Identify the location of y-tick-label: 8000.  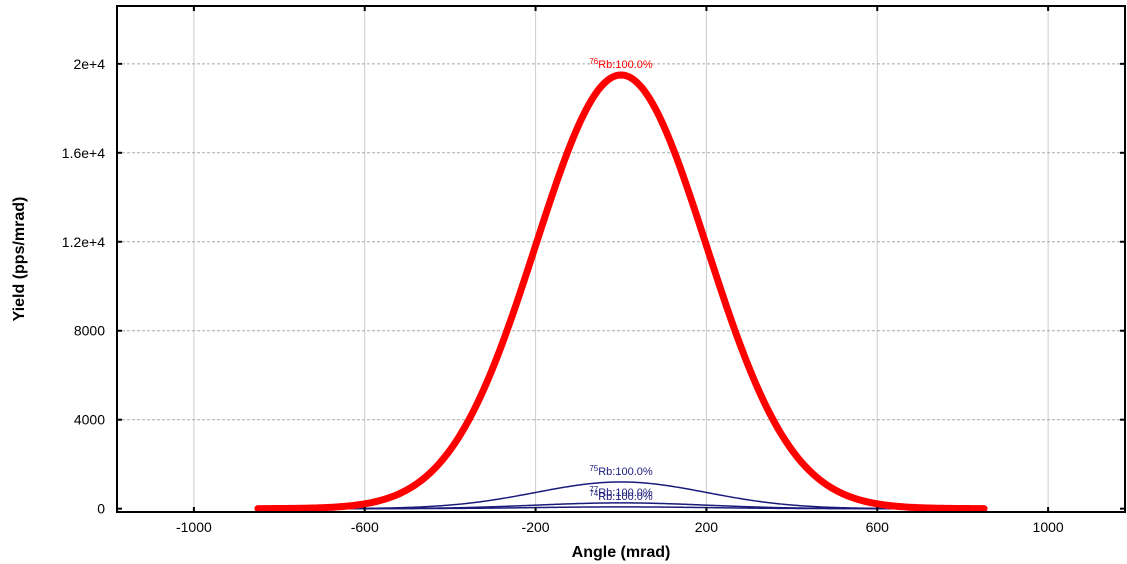
(89, 331).